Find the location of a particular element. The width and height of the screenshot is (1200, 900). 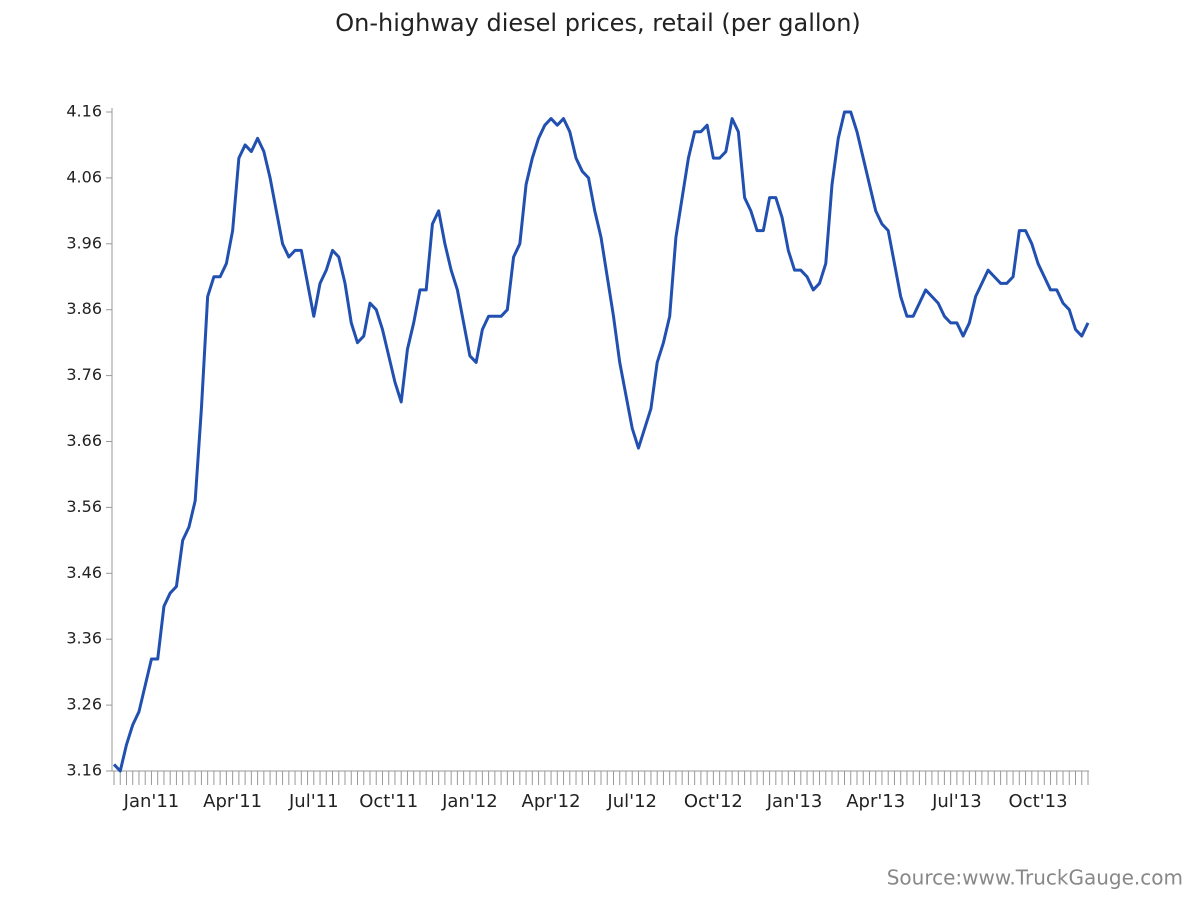

x-tick-label: Oct'13 is located at coordinates (1038, 801).